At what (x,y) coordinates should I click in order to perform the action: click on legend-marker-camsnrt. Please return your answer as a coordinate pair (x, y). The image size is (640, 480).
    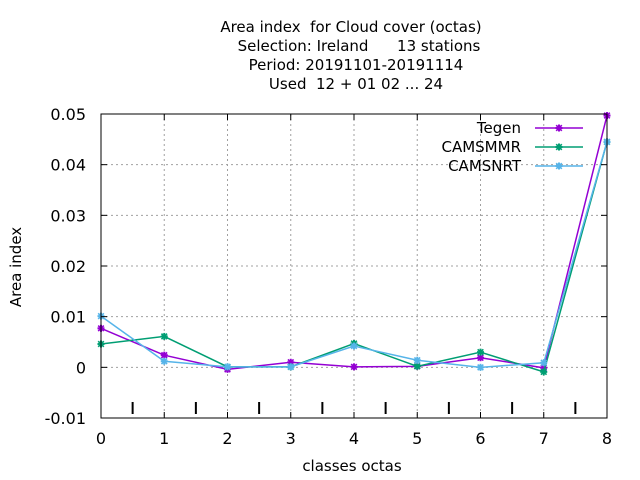
    Looking at the image, I should click on (559, 166).